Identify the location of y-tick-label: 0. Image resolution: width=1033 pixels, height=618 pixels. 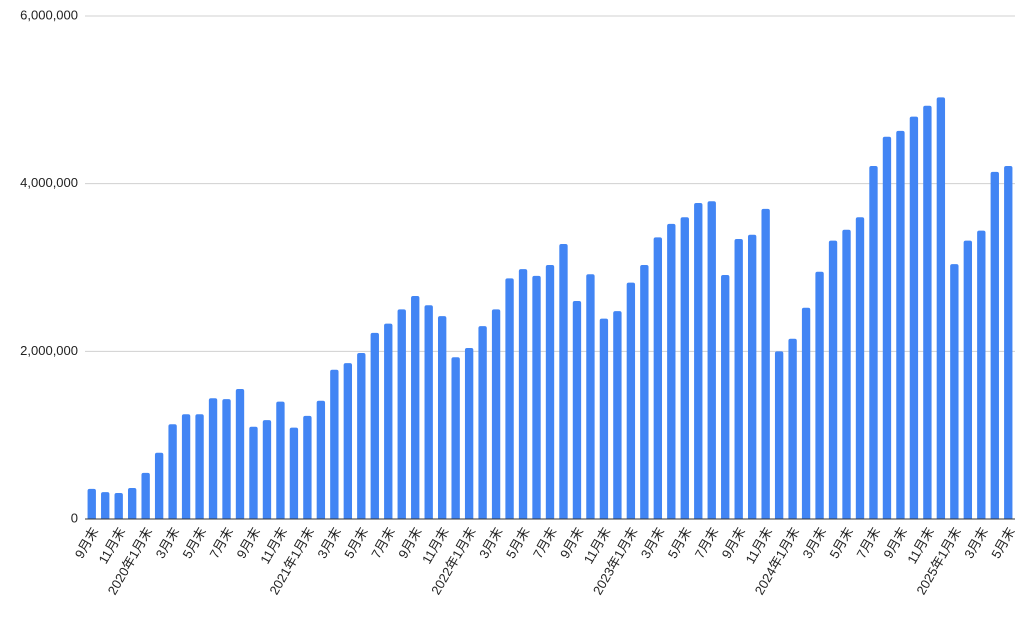
(74, 517).